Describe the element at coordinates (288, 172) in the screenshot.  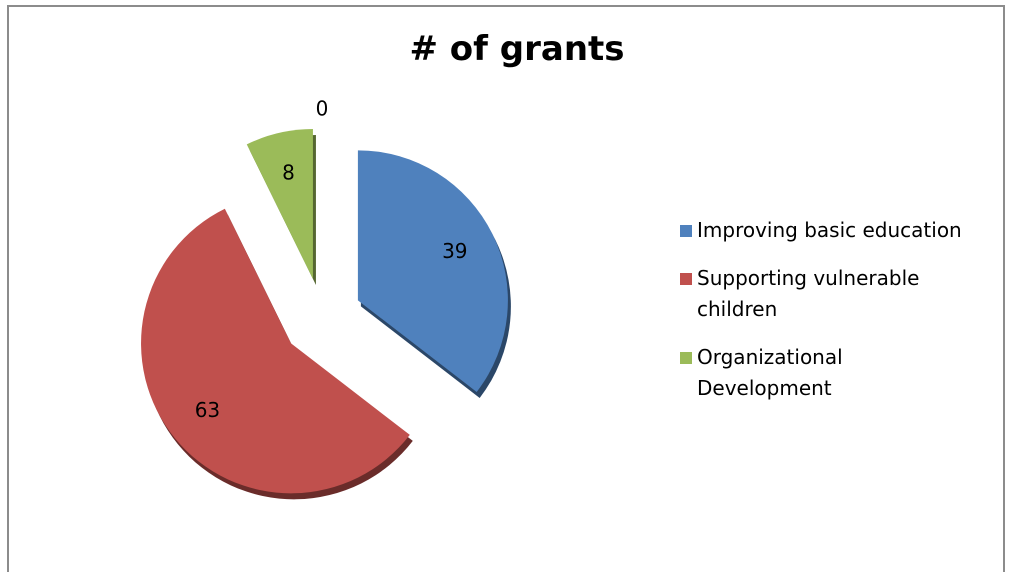
I see `data-label: 8` at that location.